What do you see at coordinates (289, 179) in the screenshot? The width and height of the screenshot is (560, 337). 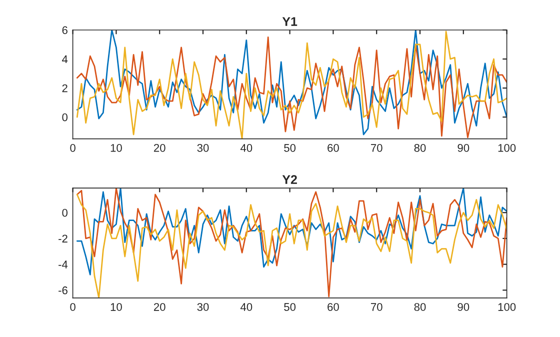 I see `chart-title: Y2` at bounding box center [289, 179].